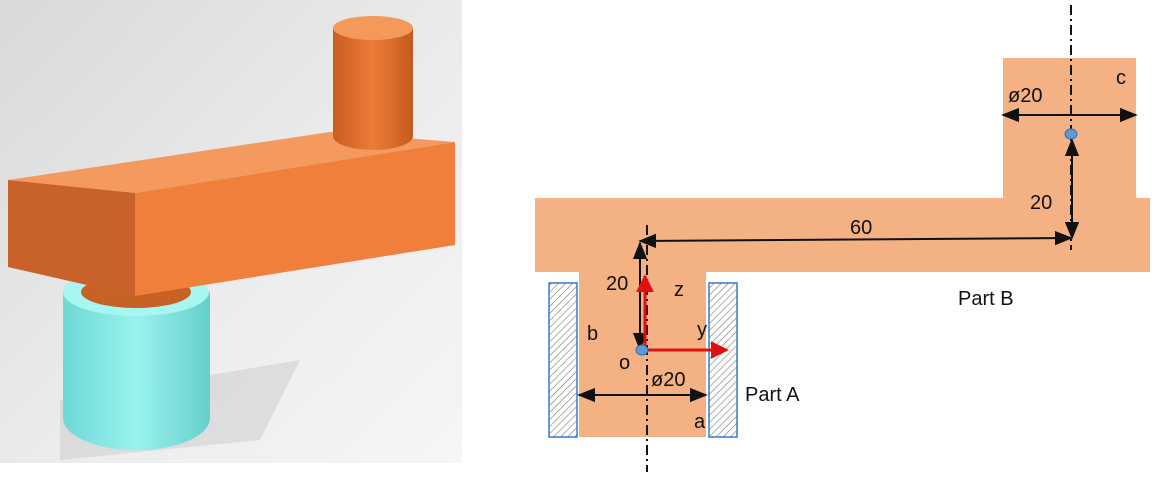  What do you see at coordinates (723, 360) in the screenshot?
I see `support-right` at bounding box center [723, 360].